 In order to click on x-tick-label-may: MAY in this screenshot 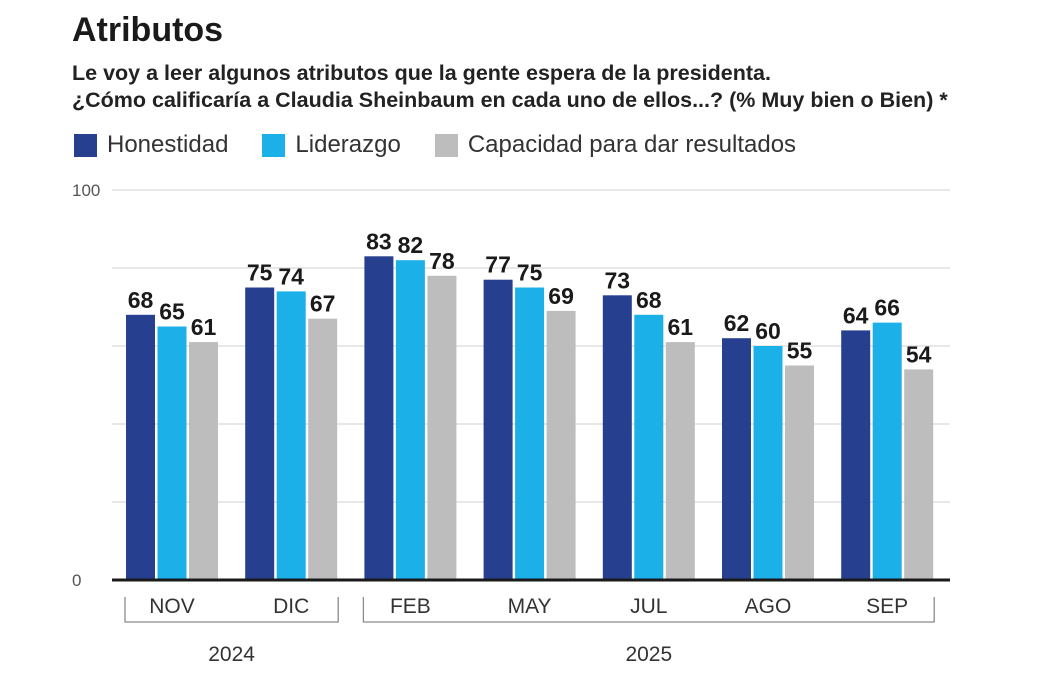, I will do `click(530, 606)`.